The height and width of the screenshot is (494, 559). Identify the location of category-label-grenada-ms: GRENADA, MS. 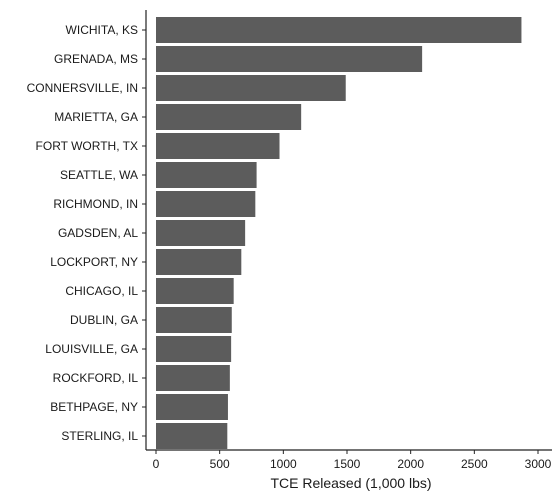
(96, 59).